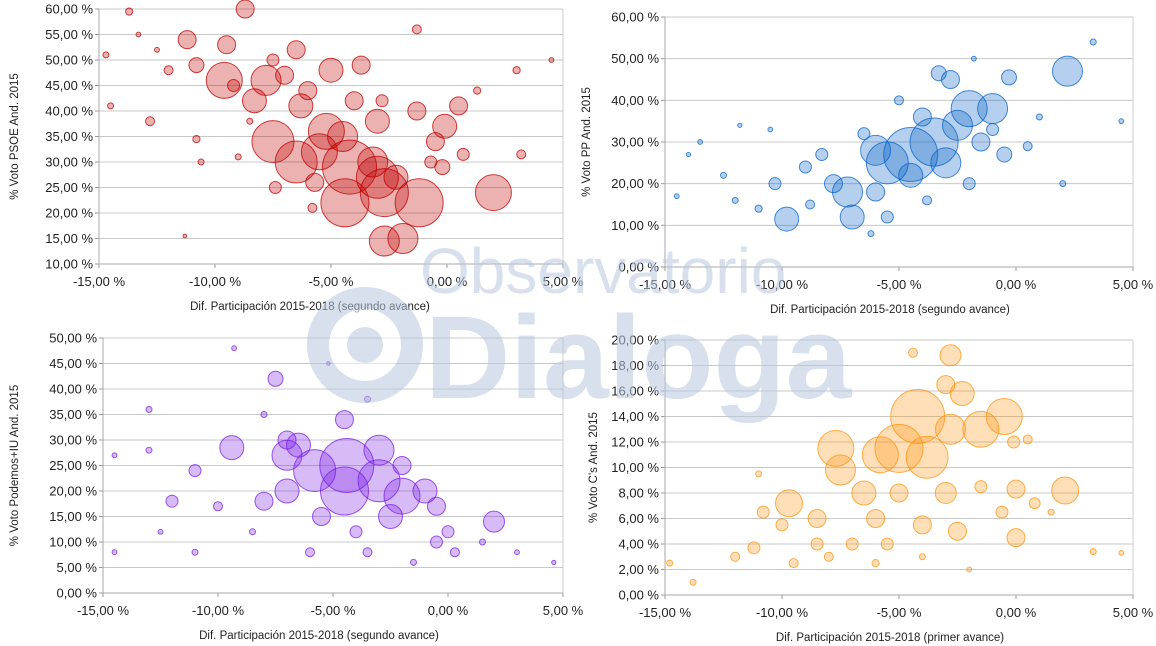 This screenshot has height=646, width=1156. What do you see at coordinates (639, 493) in the screenshot?
I see `y-tick-label: 8,00 %` at bounding box center [639, 493].